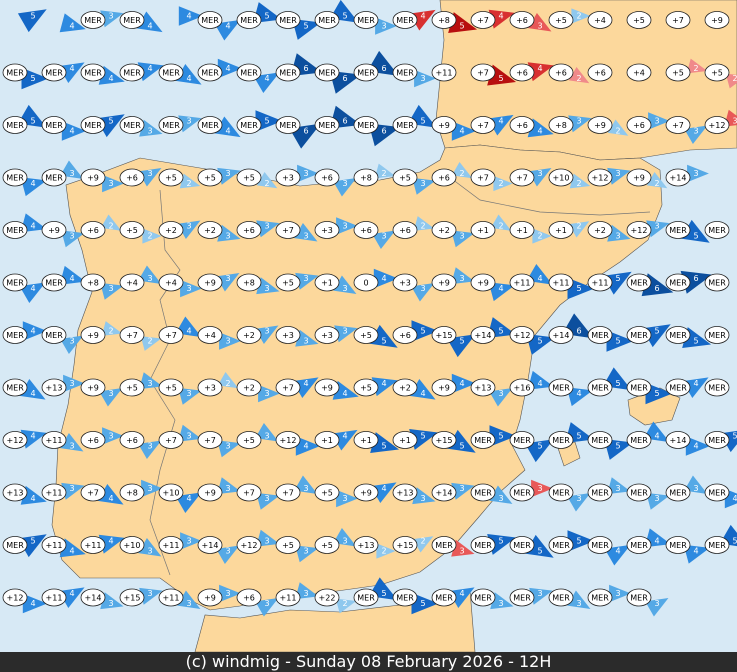 This screenshot has height=672, width=737. I want to click on station-label: +1, so click(483, 230).